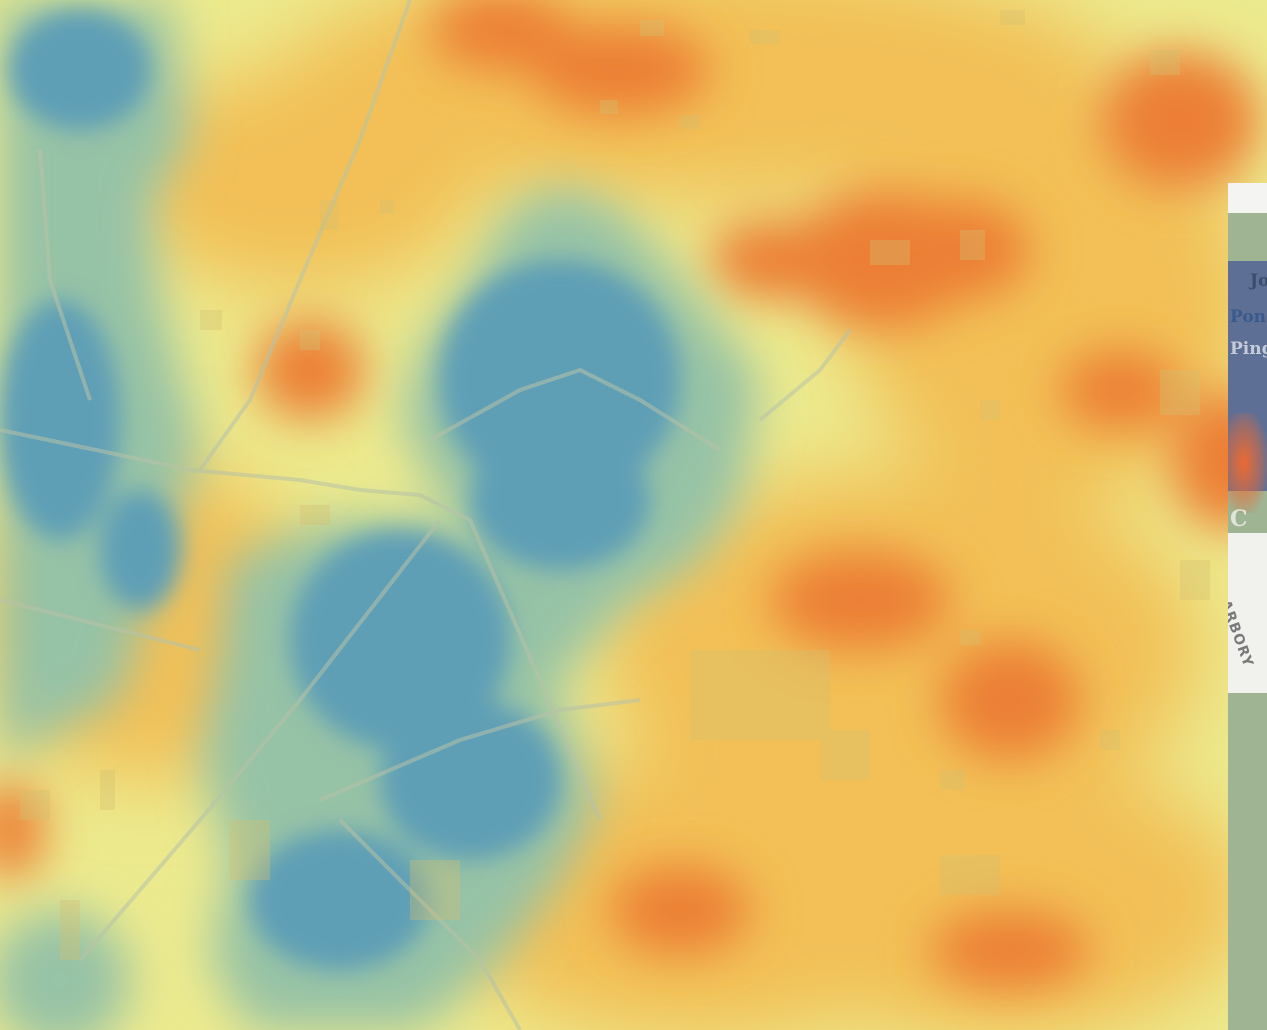 The height and width of the screenshot is (1030, 1267). I want to click on adjacent-map-panel: Jo Pon Ping C ARBORY, so click(1247, 606).